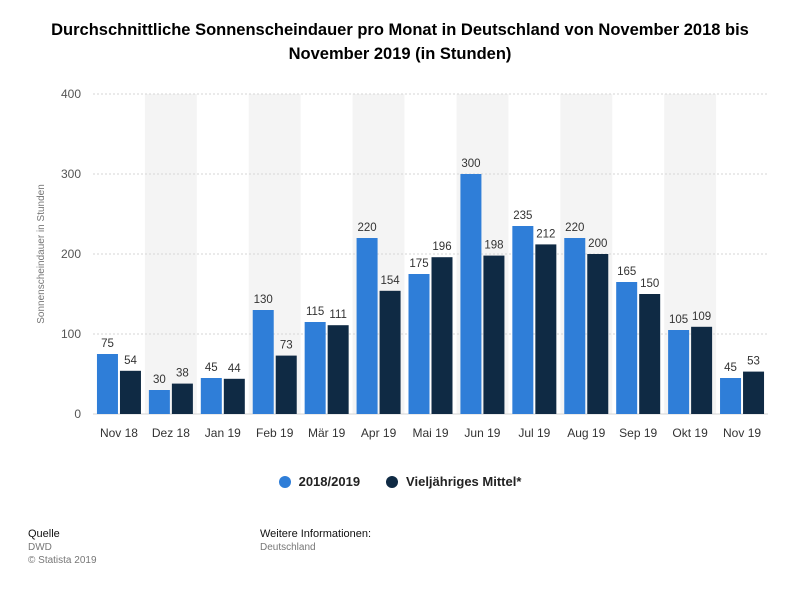  Describe the element at coordinates (223, 433) in the screenshot. I see `x-tick-label: Jan 19` at that location.